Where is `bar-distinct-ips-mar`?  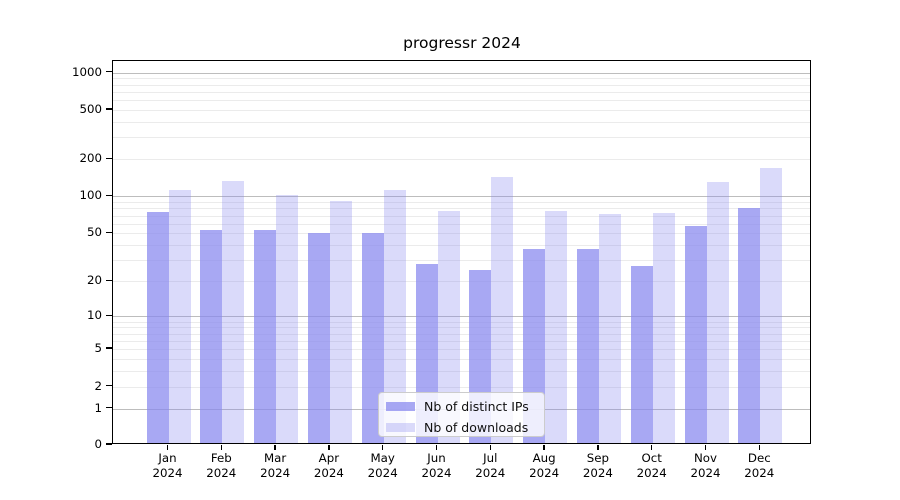
bar-distinct-ips-mar is located at coordinates (265, 336).